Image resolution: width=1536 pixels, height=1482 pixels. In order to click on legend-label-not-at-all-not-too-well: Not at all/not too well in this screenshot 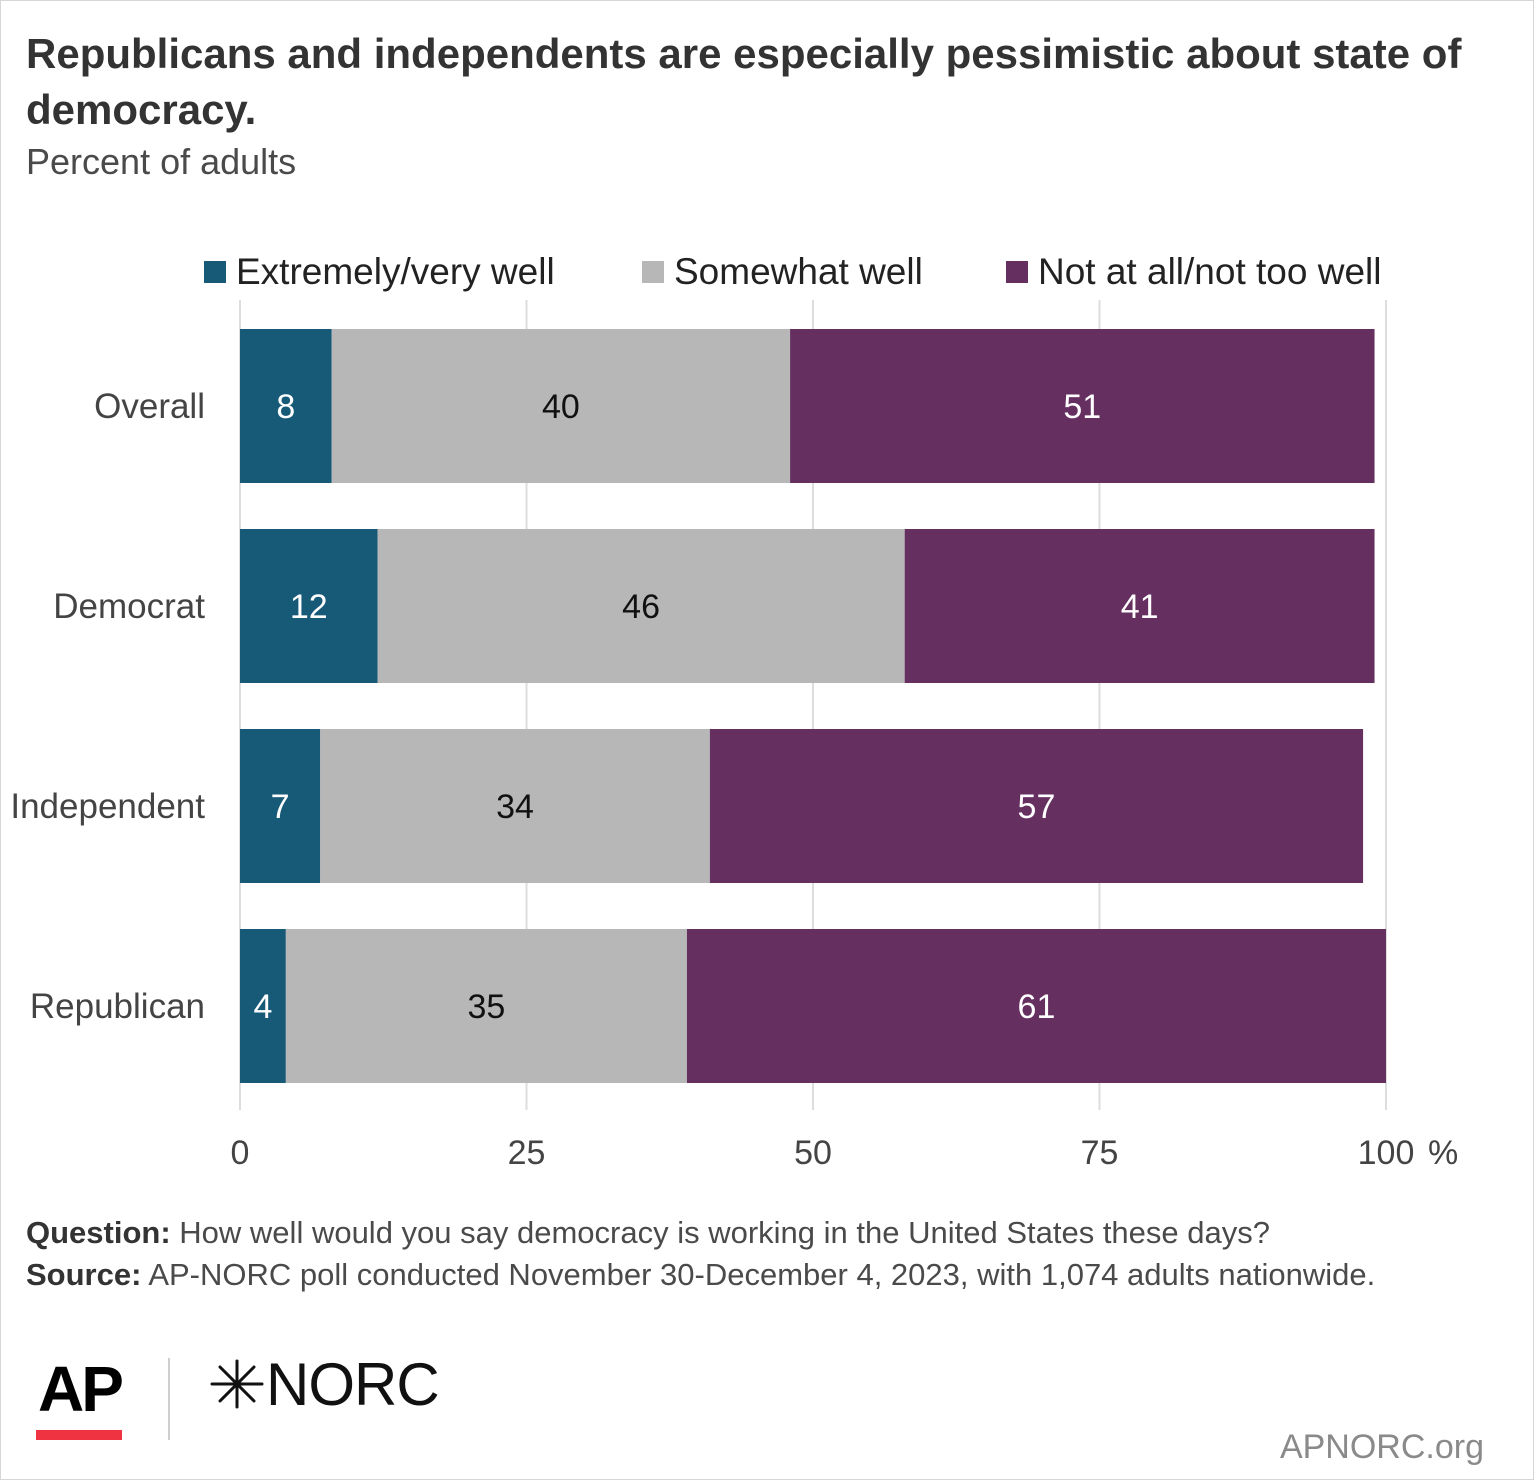, I will do `click(1210, 271)`.